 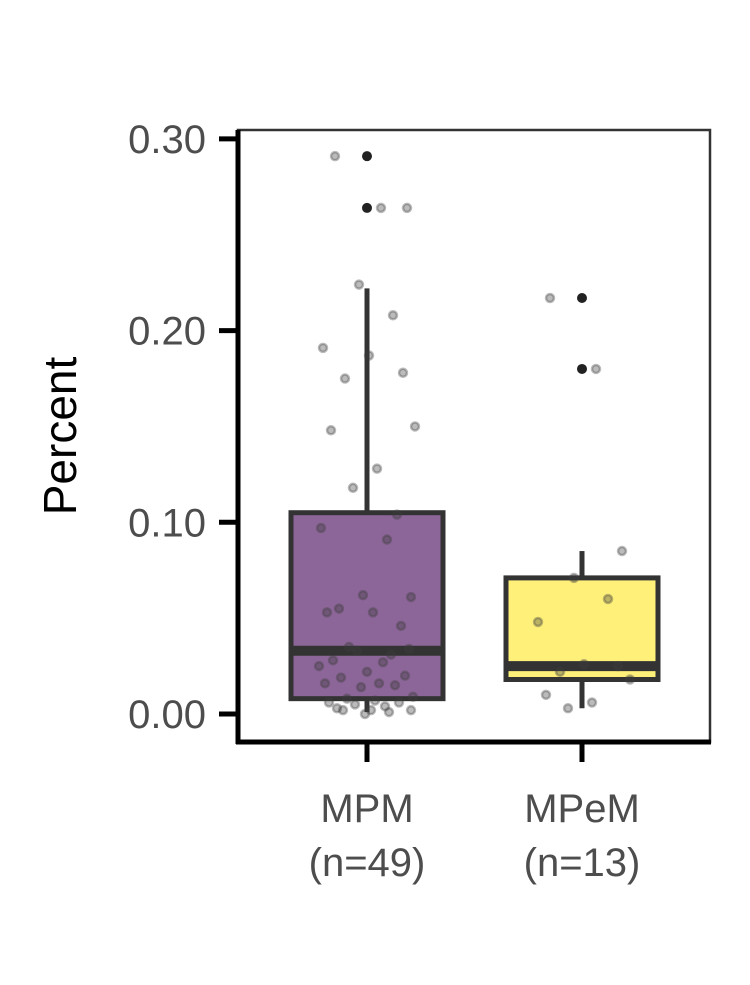 What do you see at coordinates (367, 863) in the screenshot?
I see `x-tick-label-count: (n=49)` at bounding box center [367, 863].